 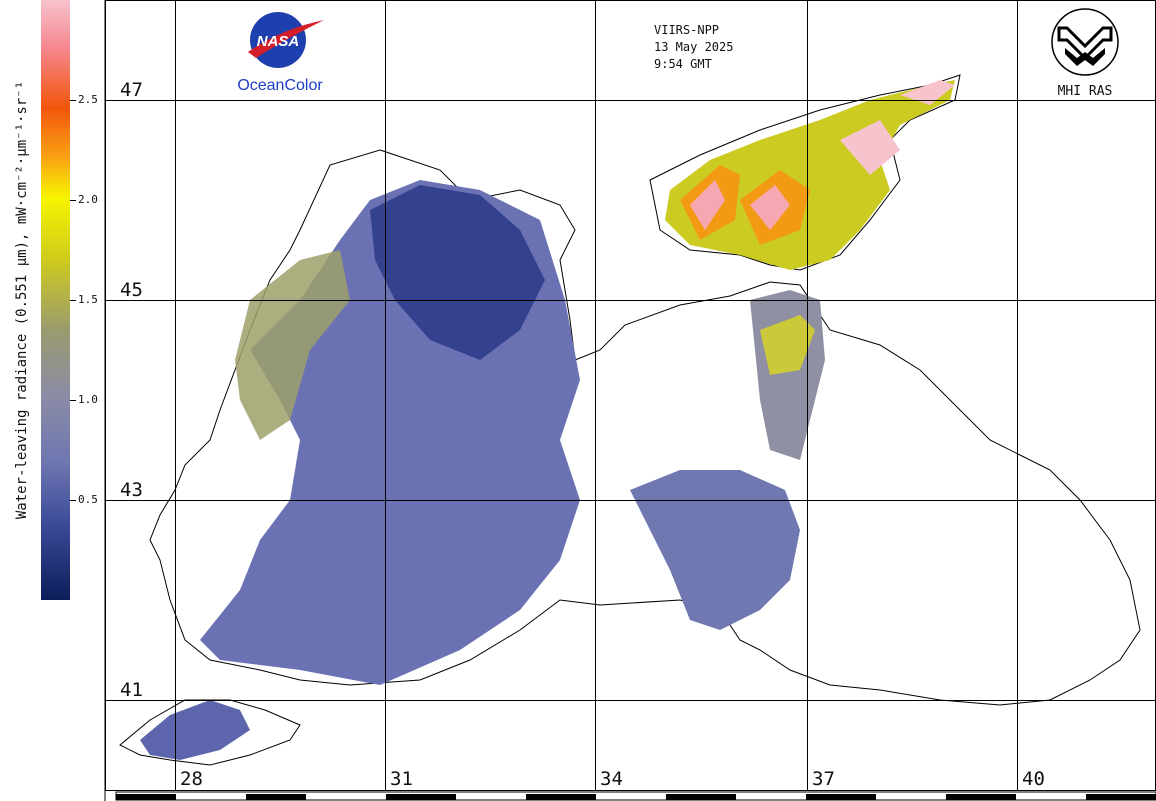 I want to click on mhi-emblem-icon, so click(x=1085, y=42).